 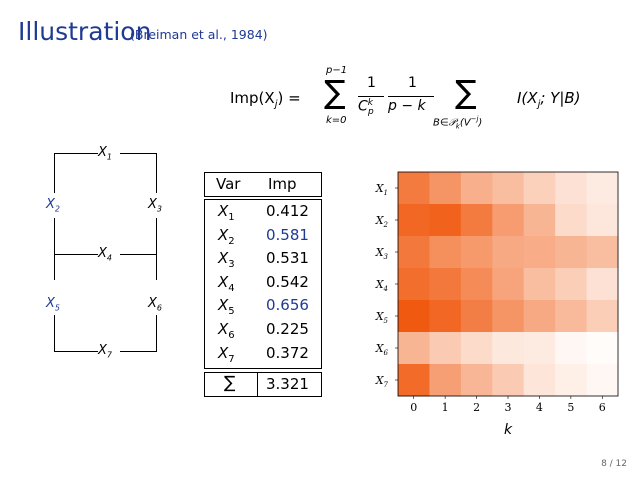 I want to click on frac2-numerator: 1, so click(x=412, y=83).